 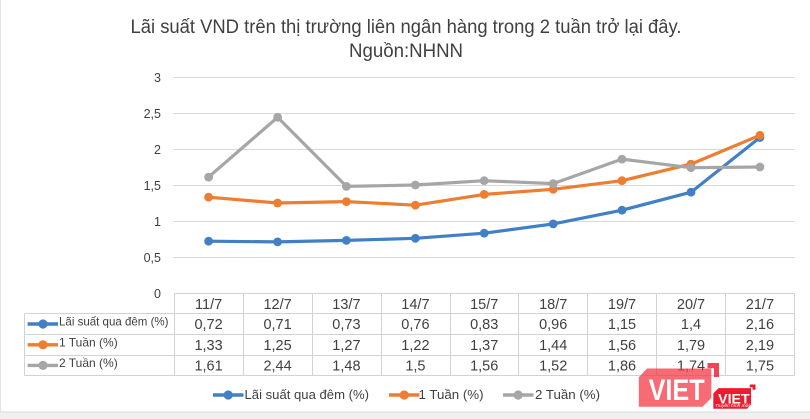 I want to click on svg-text: 11/7, so click(x=208, y=305).